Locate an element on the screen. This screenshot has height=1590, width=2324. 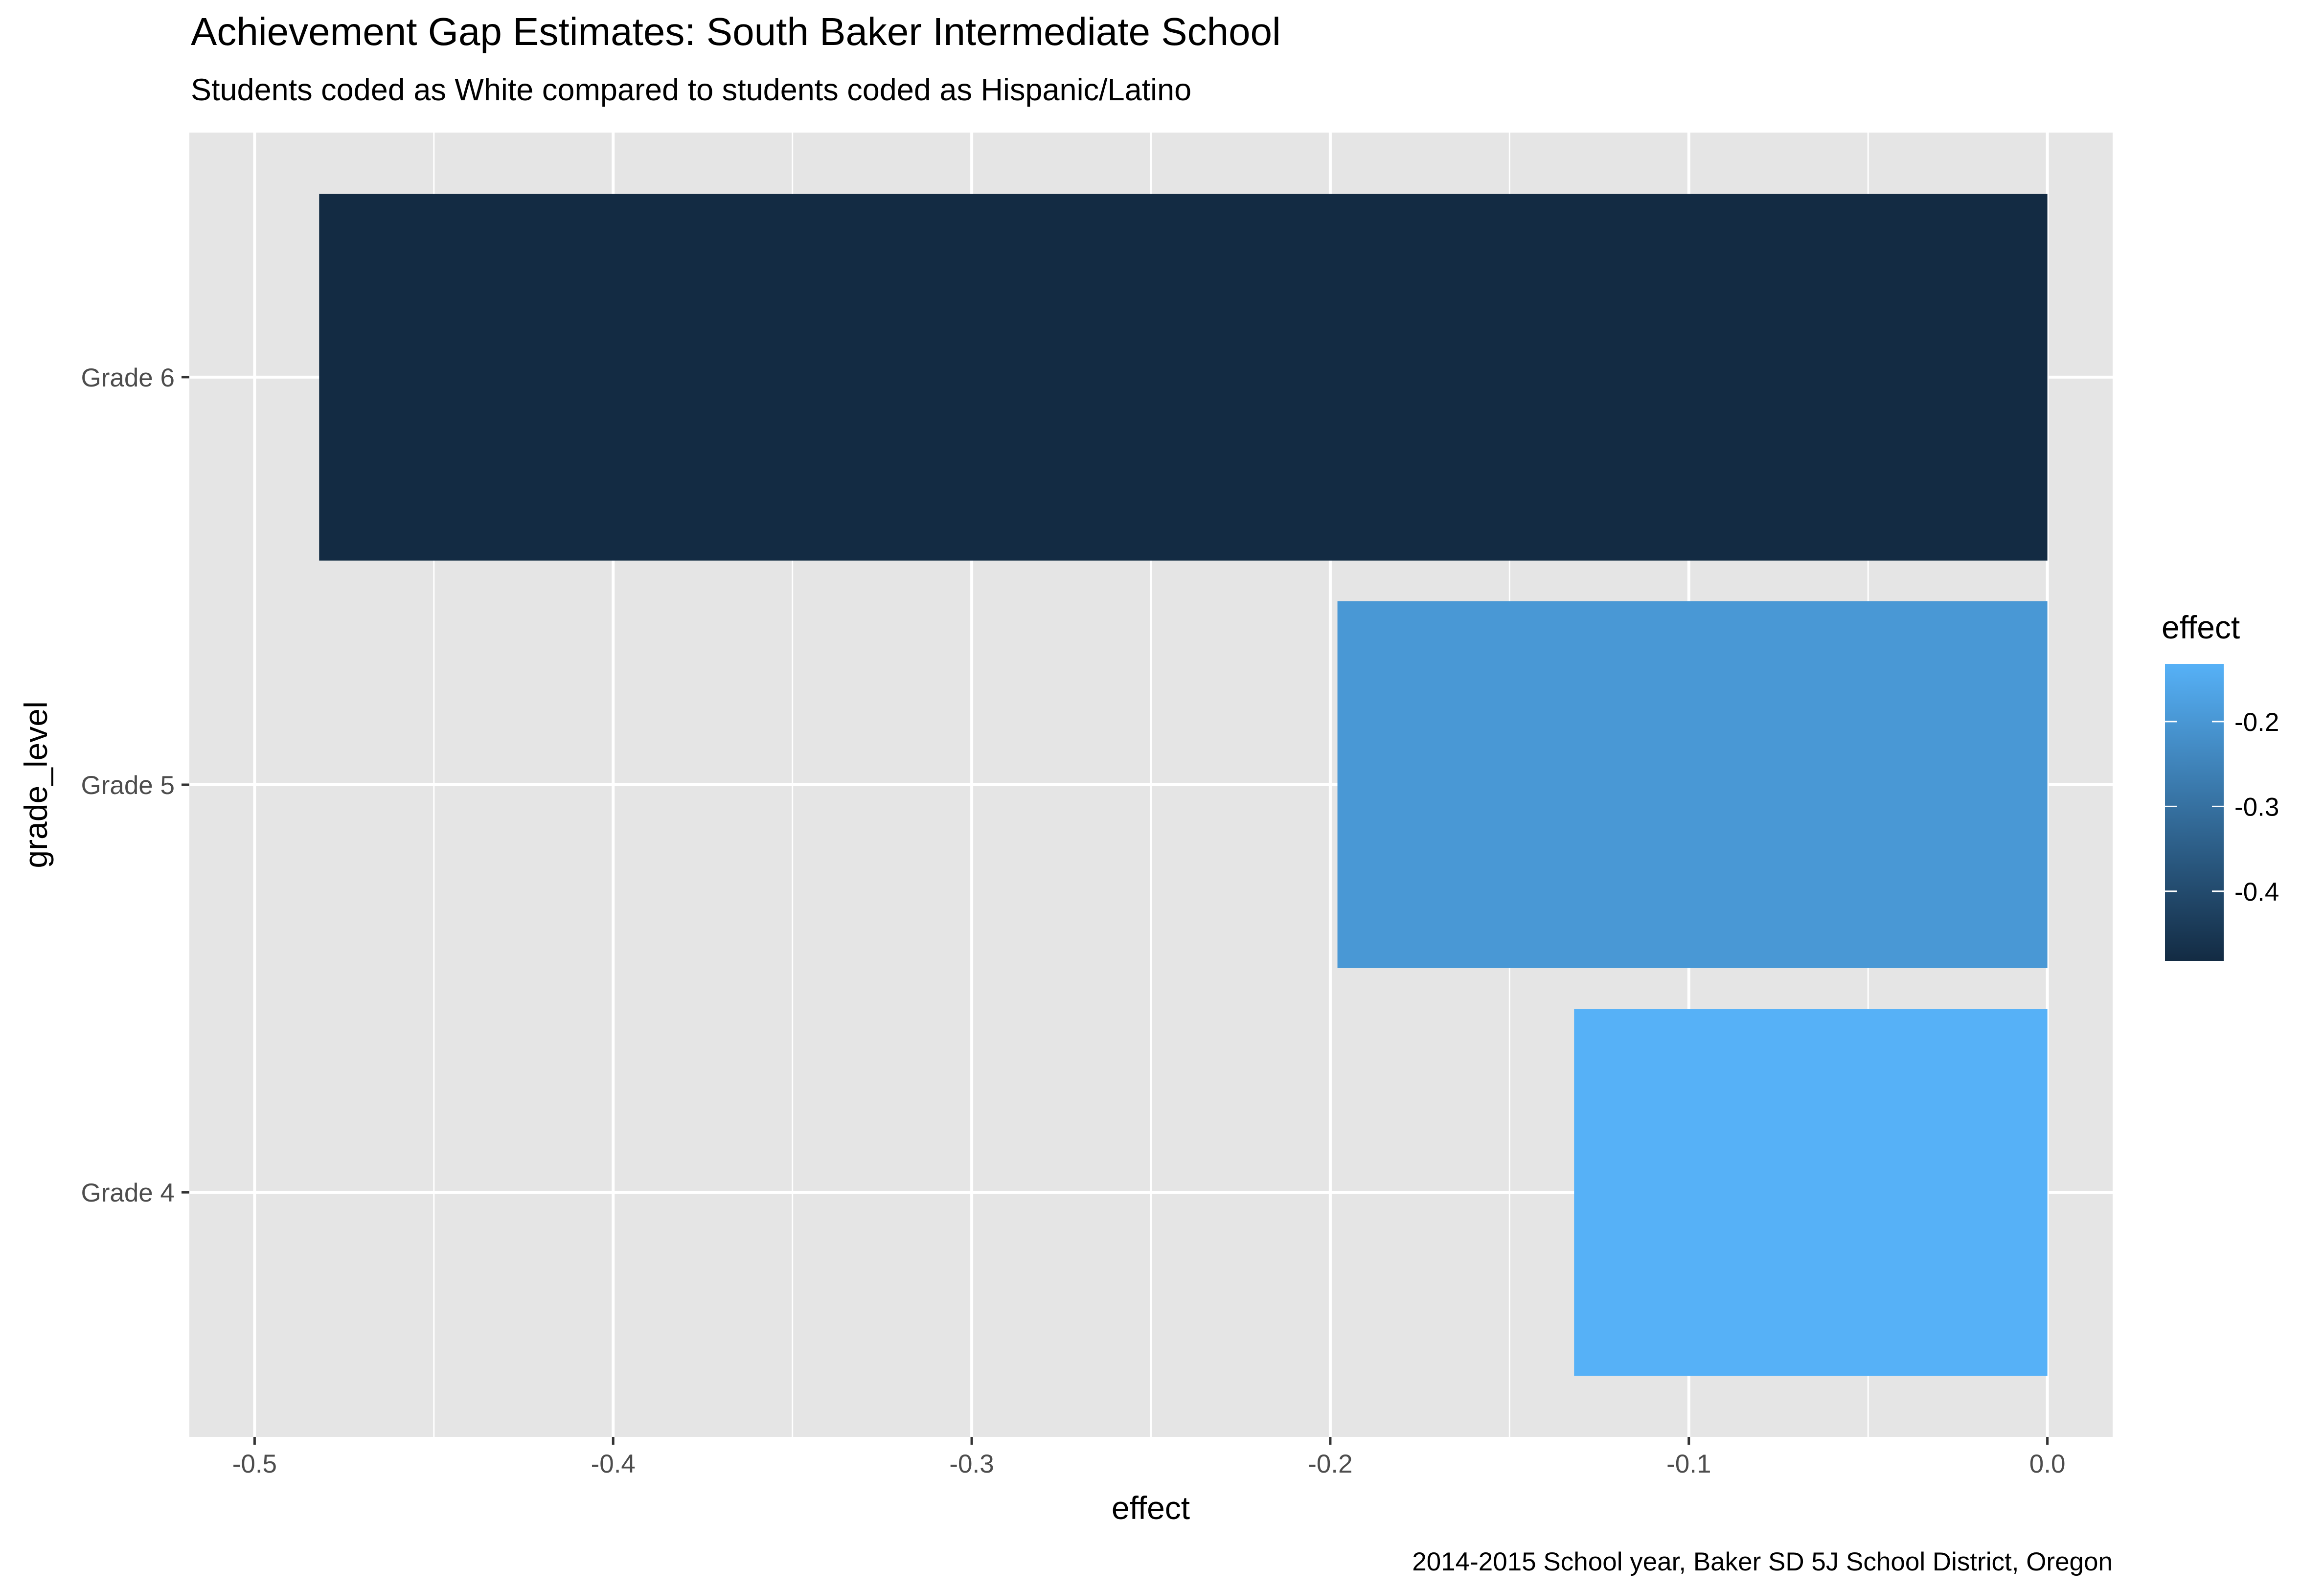
legend-colorbar is located at coordinates (2195, 813).